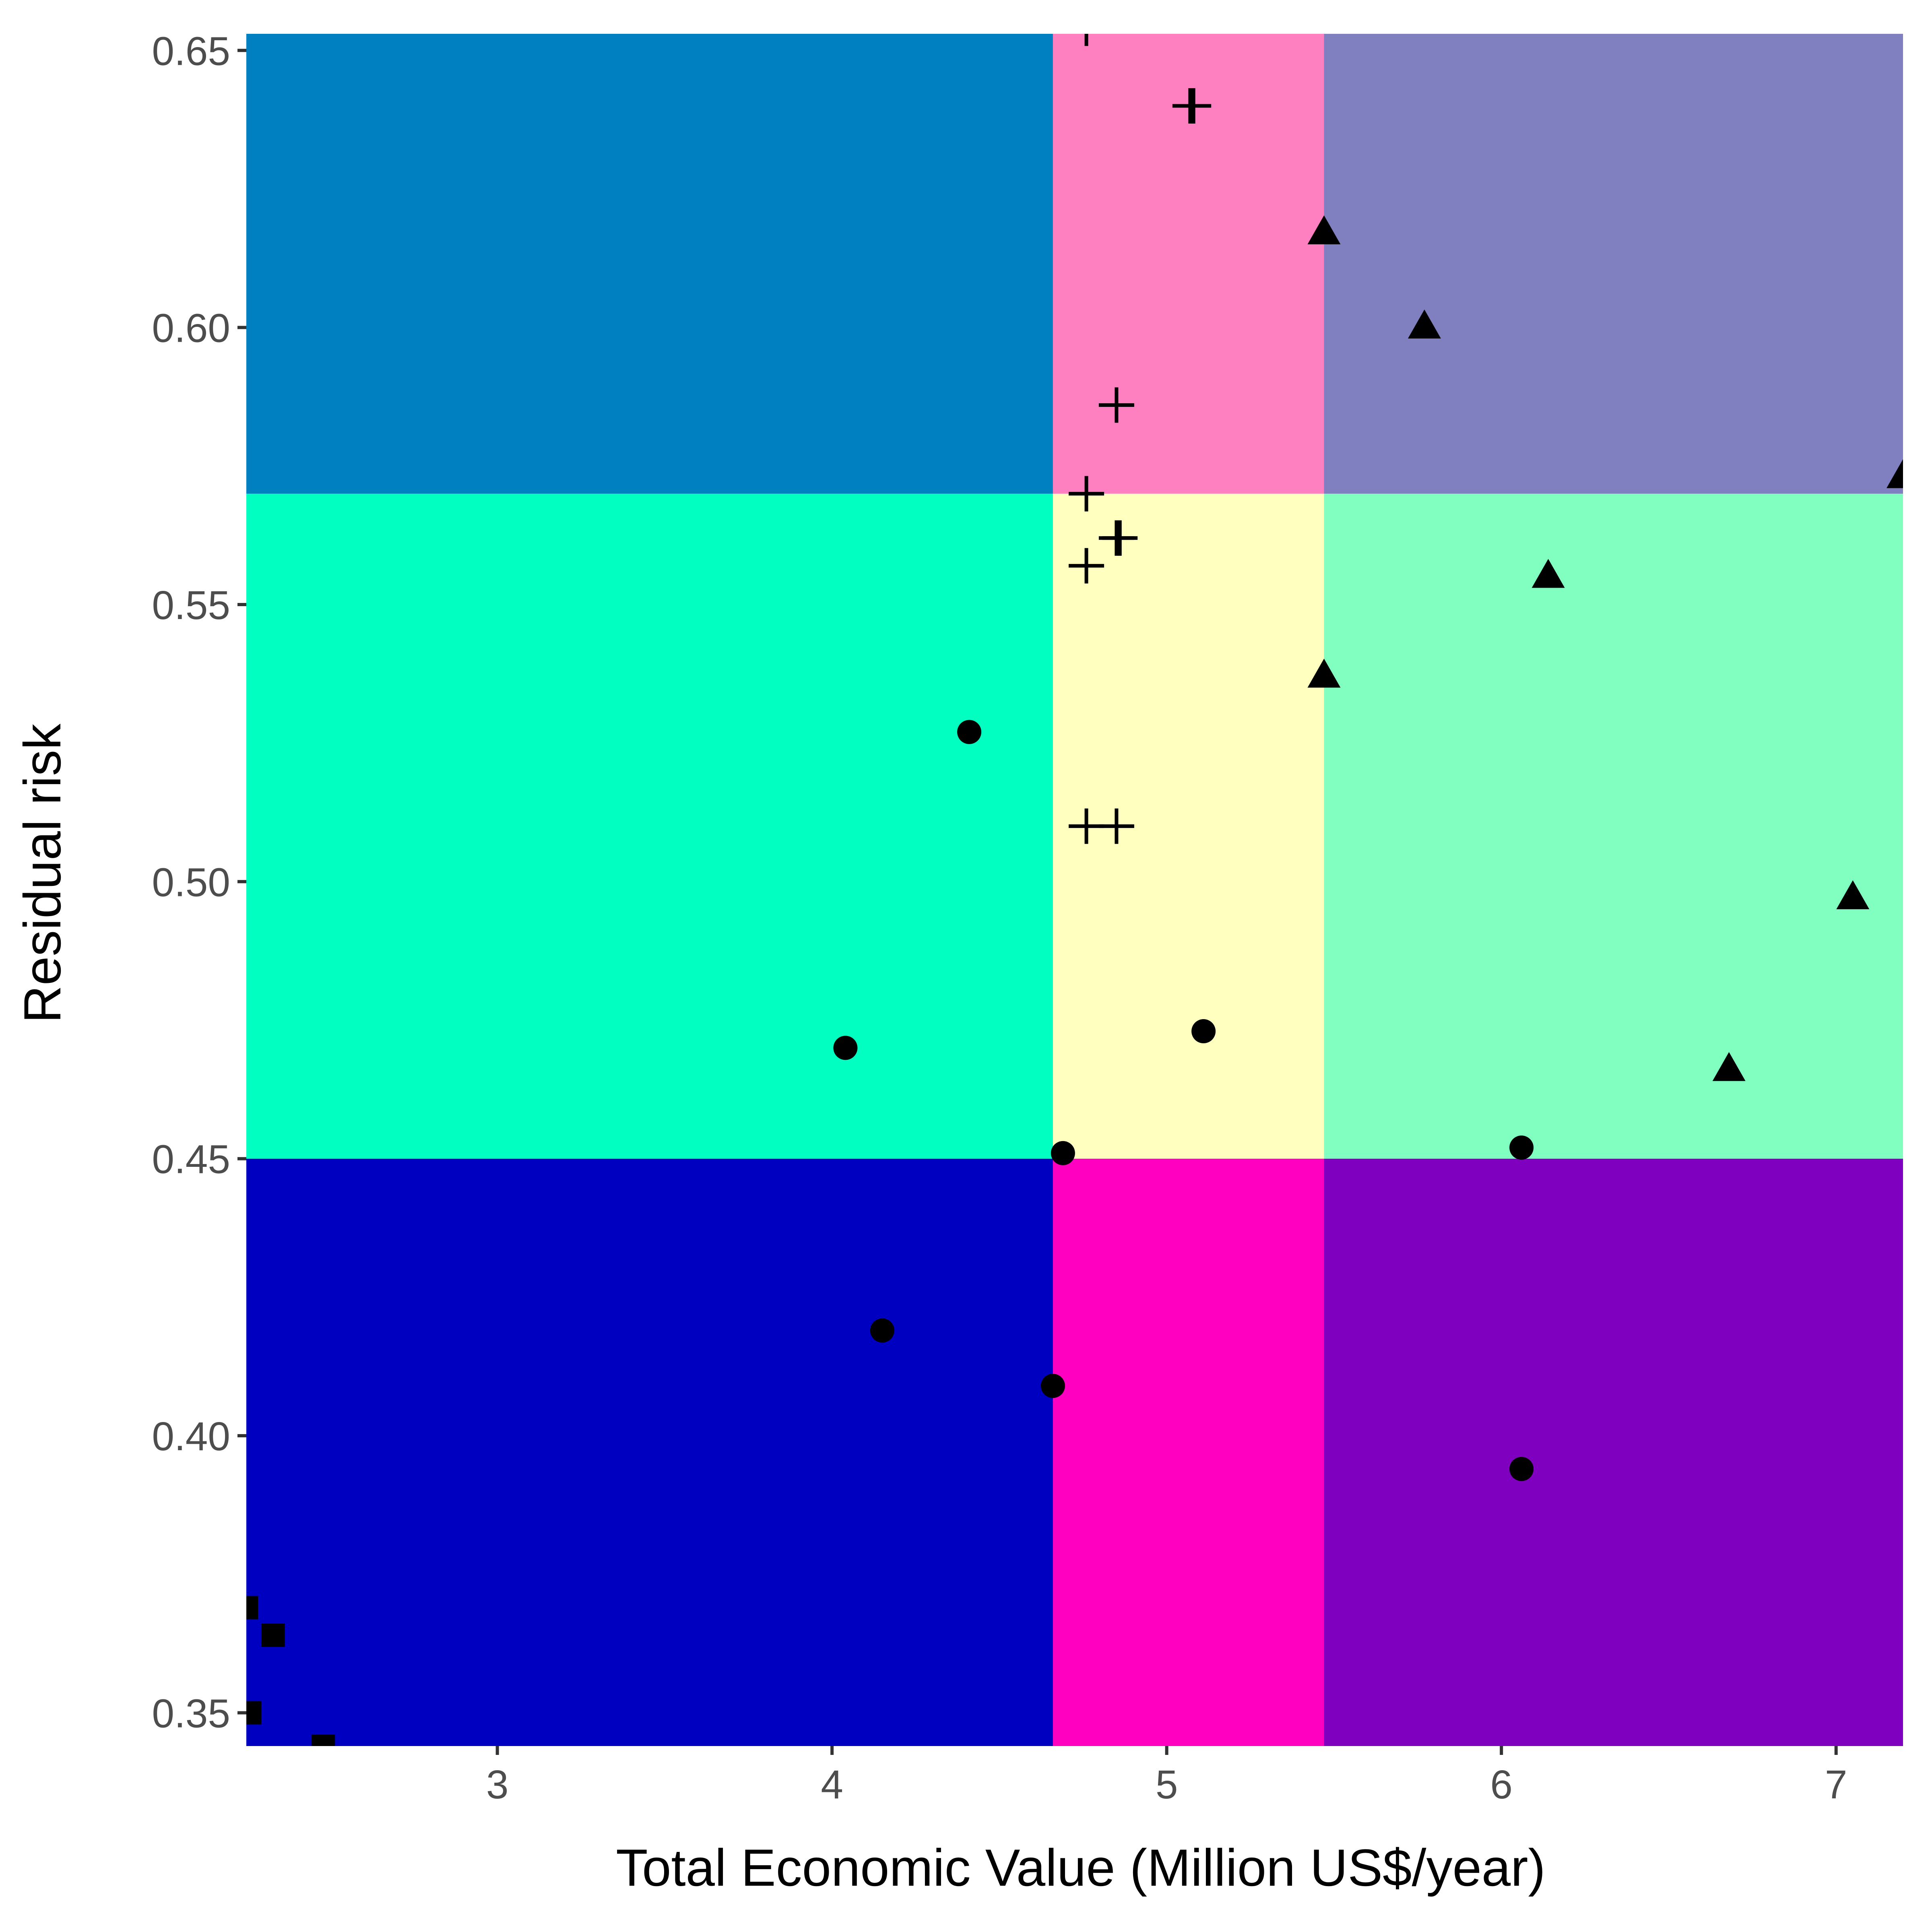 This screenshot has width=1932, height=1932. I want to click on y-tick-label: 0.60, so click(191, 328).